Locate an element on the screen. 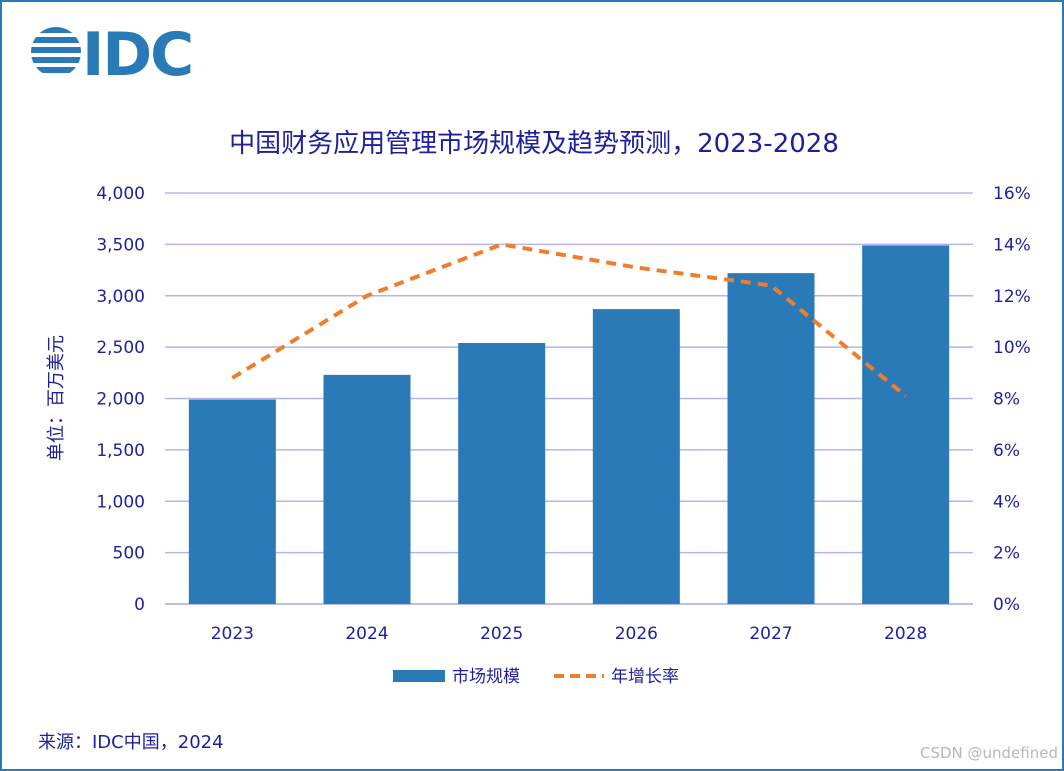 This screenshot has width=1064, height=771. x-tick-label: 2026 is located at coordinates (636, 634).